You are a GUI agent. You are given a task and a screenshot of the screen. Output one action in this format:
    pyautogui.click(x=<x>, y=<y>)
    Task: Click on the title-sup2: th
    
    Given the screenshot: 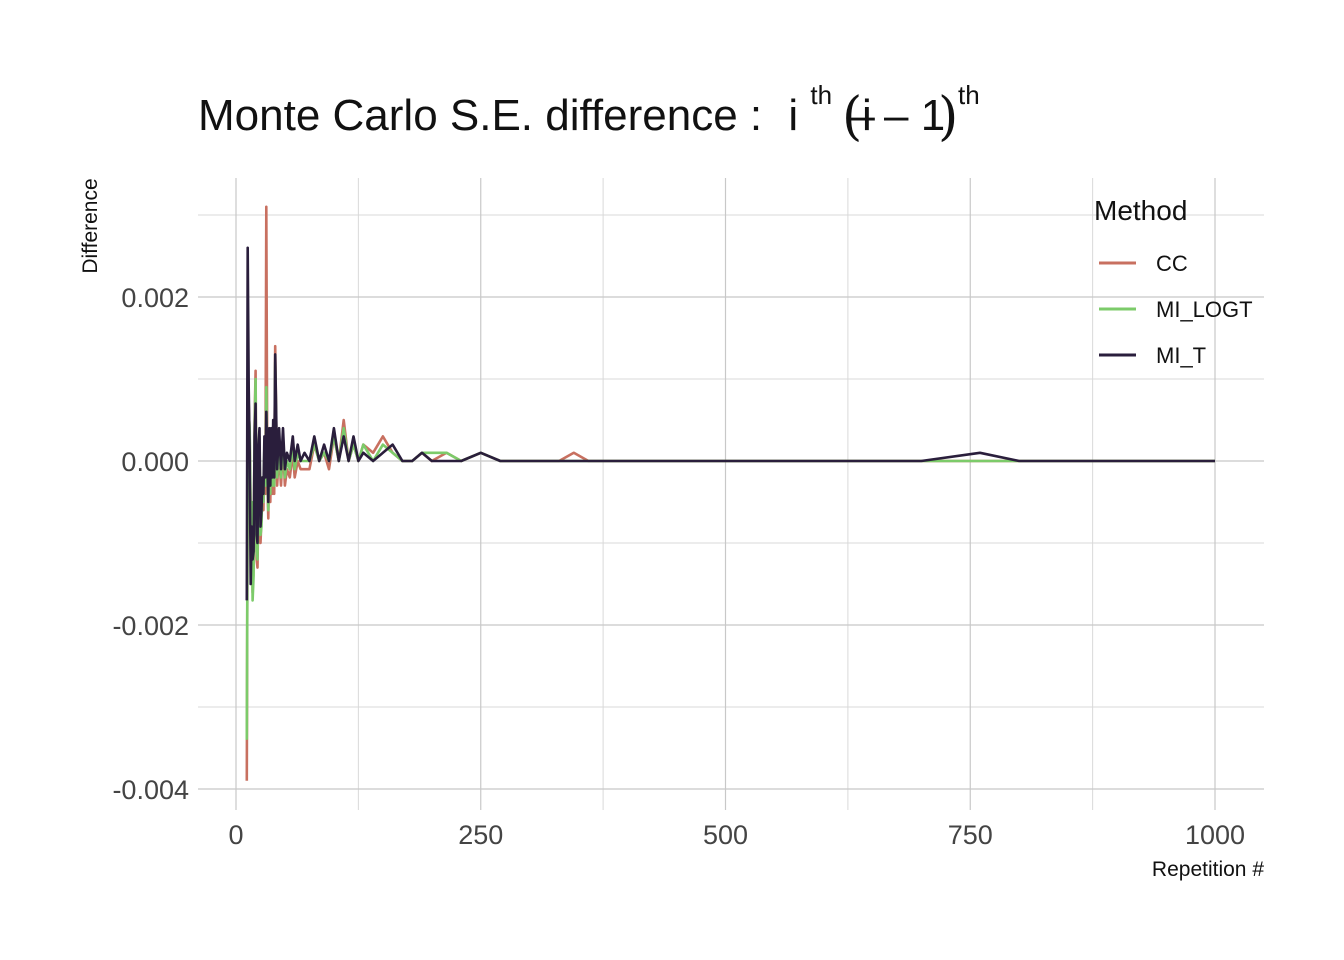 What is the action you would take?
    pyautogui.click(x=969, y=95)
    